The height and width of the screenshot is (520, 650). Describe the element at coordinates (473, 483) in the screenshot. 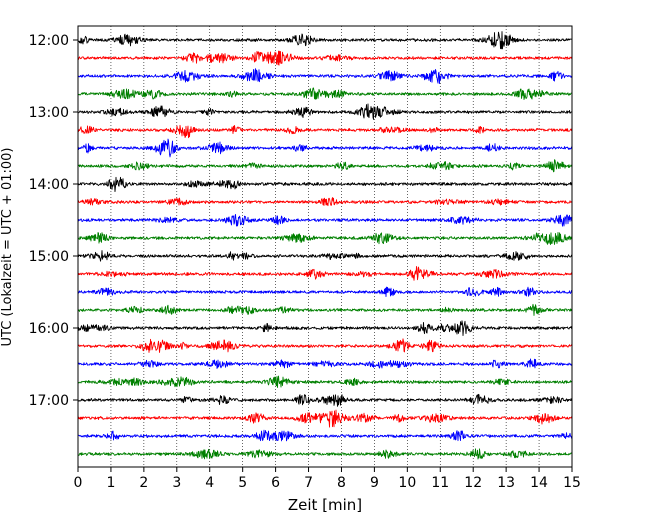

I see `x-tick-label: 12` at that location.